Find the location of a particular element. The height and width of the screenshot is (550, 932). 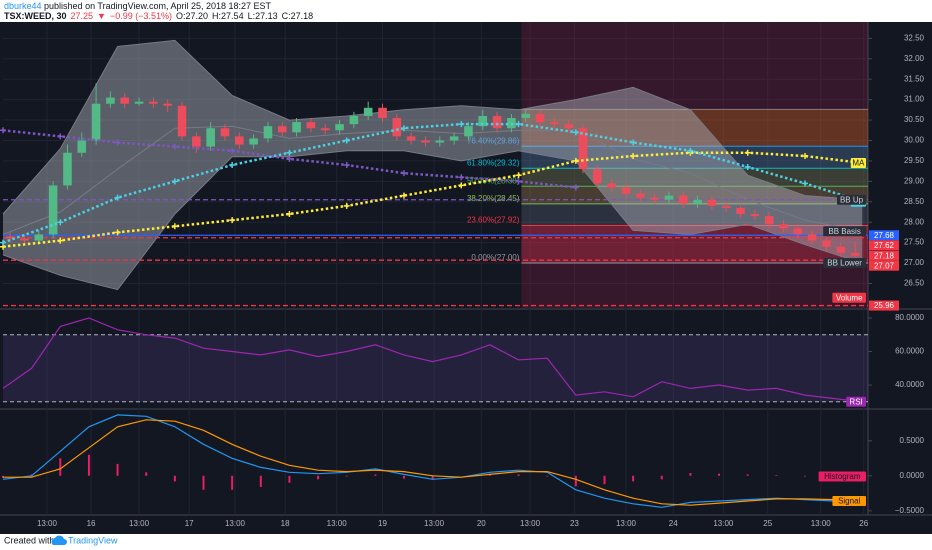

y-tick-label: 26.50 is located at coordinates (914, 283).